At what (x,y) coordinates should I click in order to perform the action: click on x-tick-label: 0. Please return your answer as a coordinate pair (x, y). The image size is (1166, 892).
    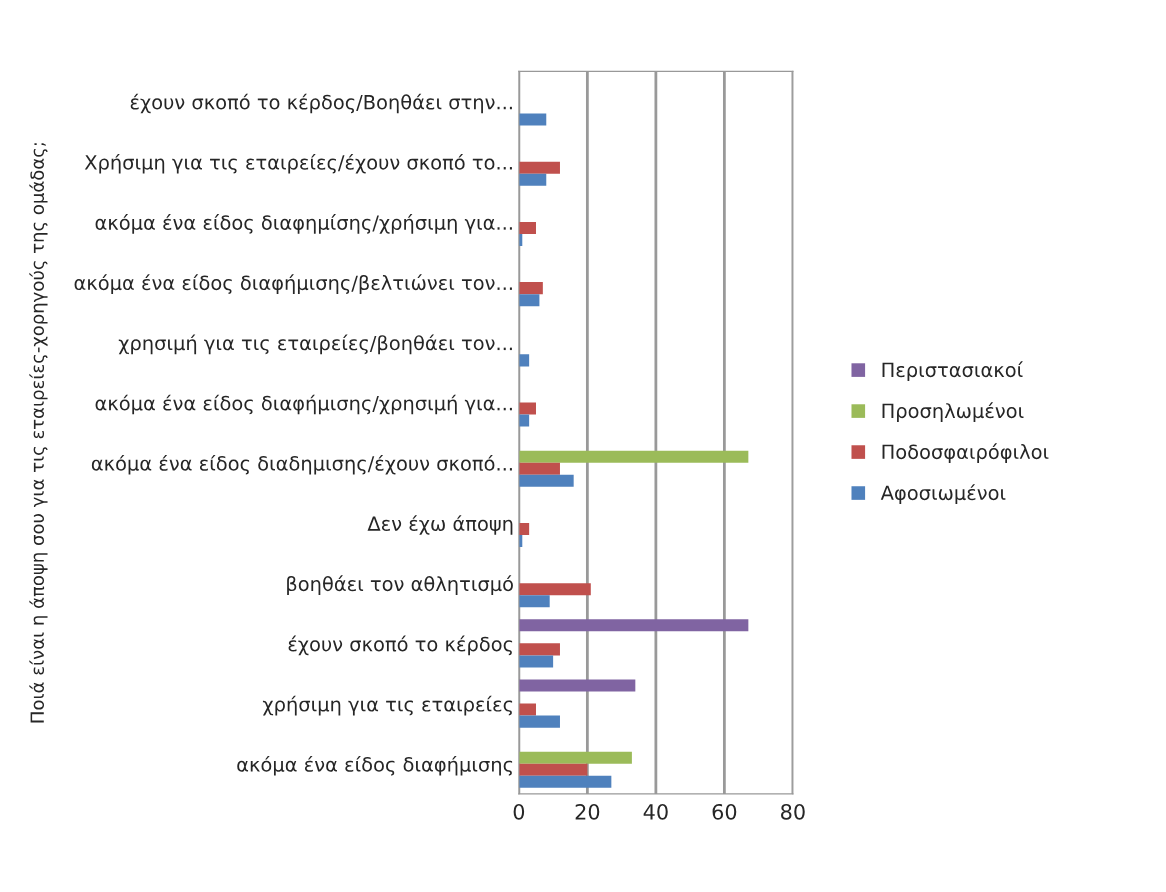
    Looking at the image, I should click on (519, 811).